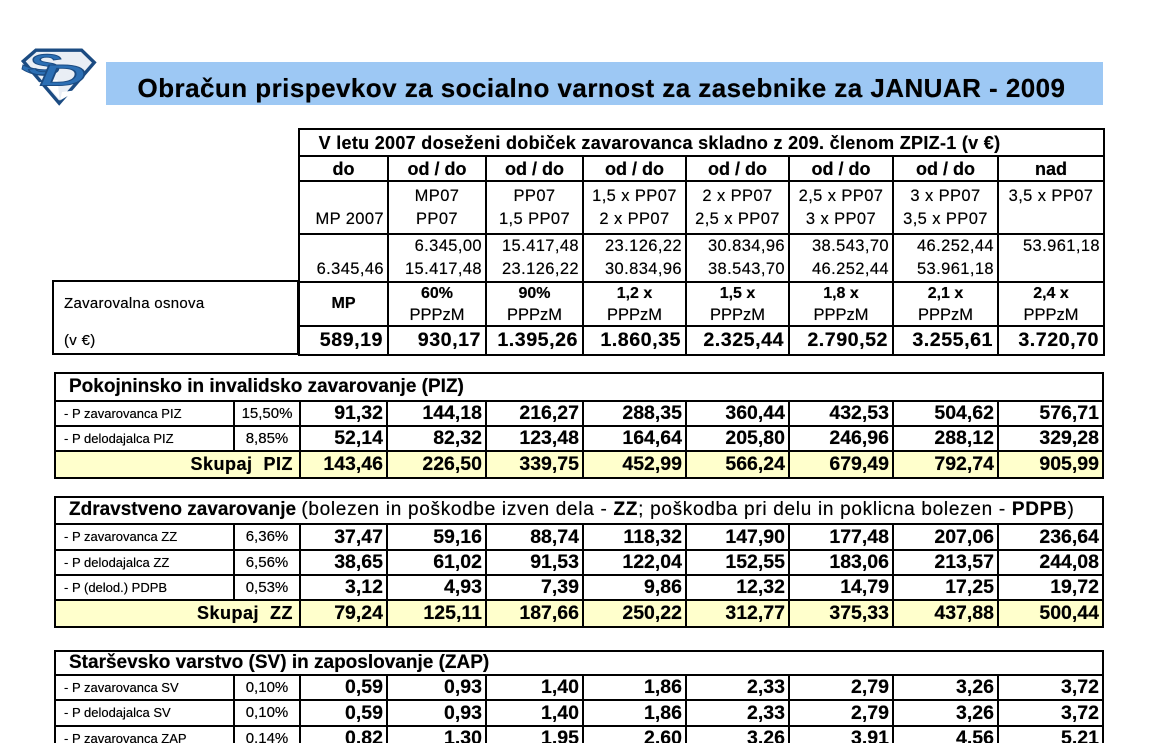  What do you see at coordinates (63, 75) in the screenshot?
I see `svg-text: D` at bounding box center [63, 75].